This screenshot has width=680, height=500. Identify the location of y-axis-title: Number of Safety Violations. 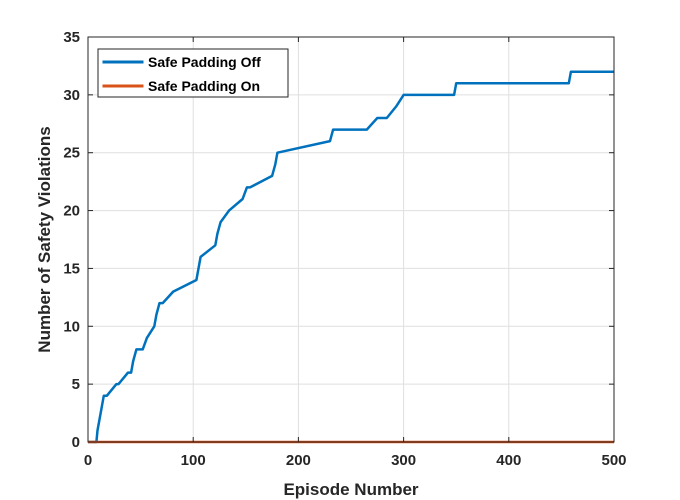
(44, 239).